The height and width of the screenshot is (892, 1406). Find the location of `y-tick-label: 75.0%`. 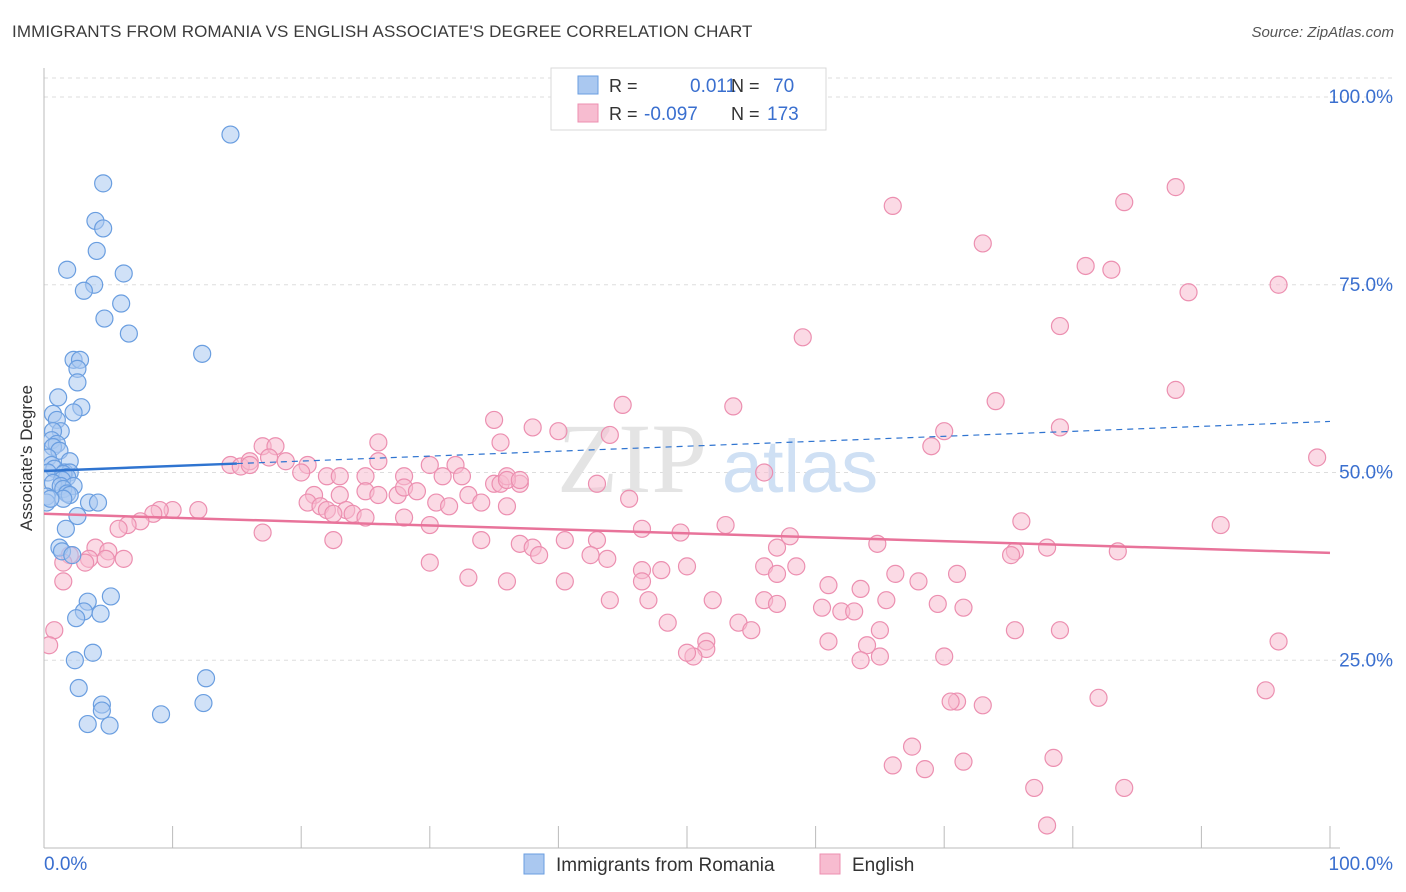

y-tick-label: 75.0% is located at coordinates (1366, 285).